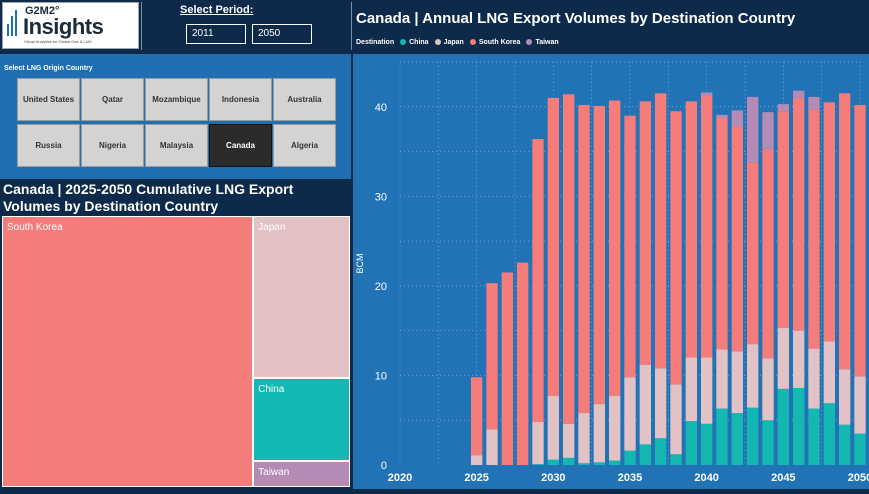  What do you see at coordinates (538, 281) in the screenshot?
I see `bar-south-korea-2029` at bounding box center [538, 281].